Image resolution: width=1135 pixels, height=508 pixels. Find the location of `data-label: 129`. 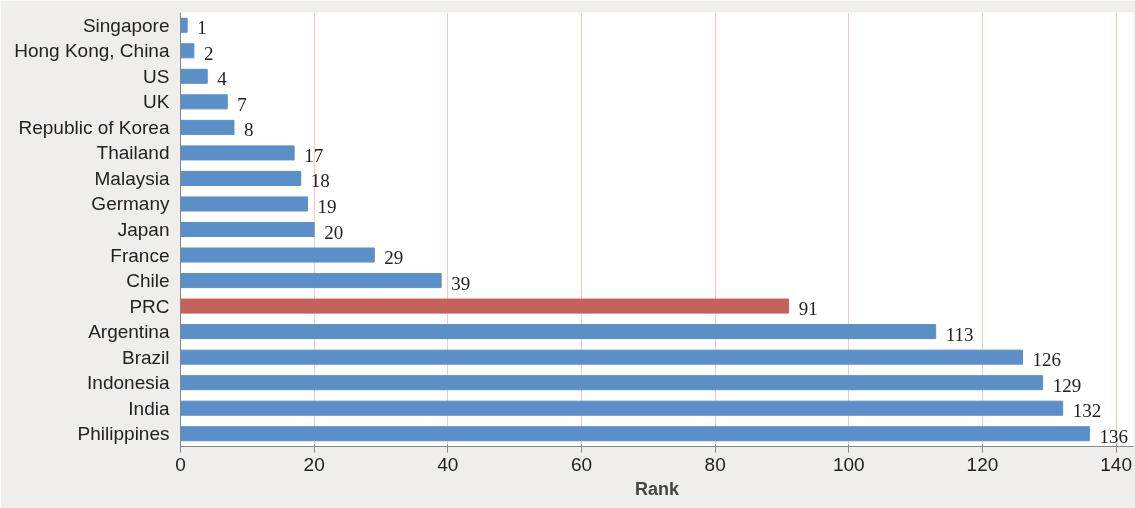

data-label: 129 is located at coordinates (1067, 385).